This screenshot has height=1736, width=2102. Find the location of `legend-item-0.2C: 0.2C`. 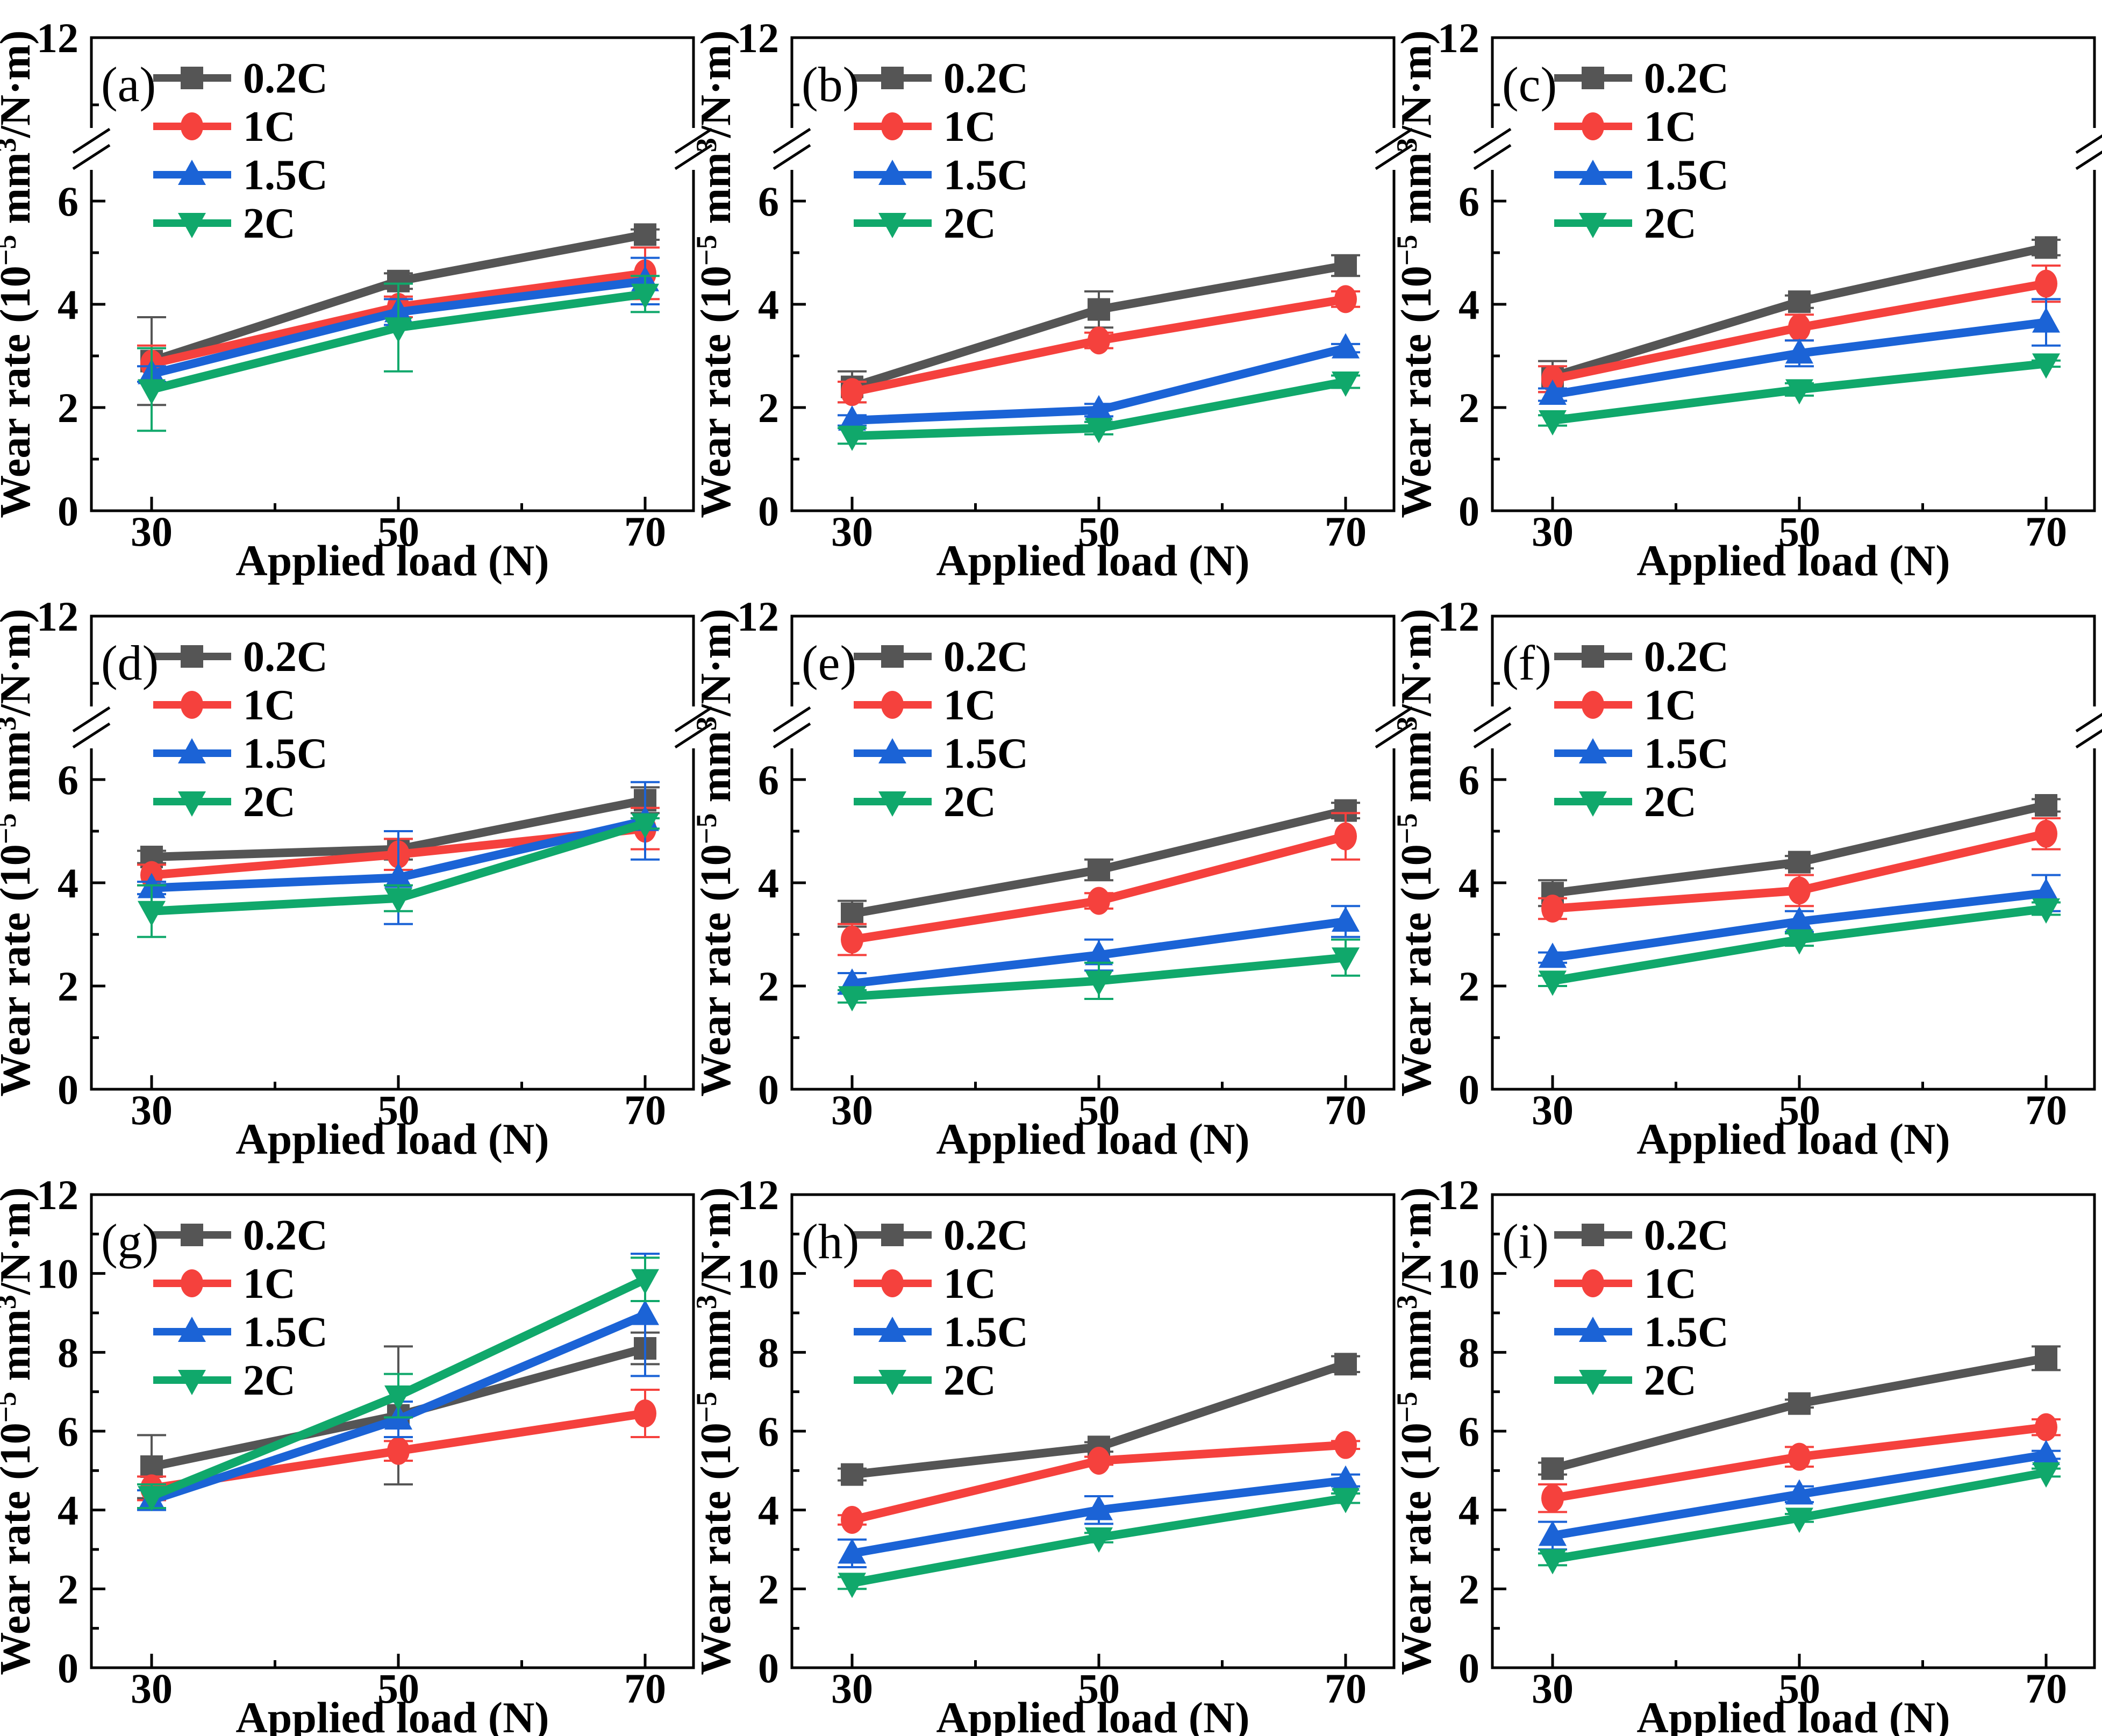

legend-item-0.2C: 0.2C is located at coordinates (1641, 1235).